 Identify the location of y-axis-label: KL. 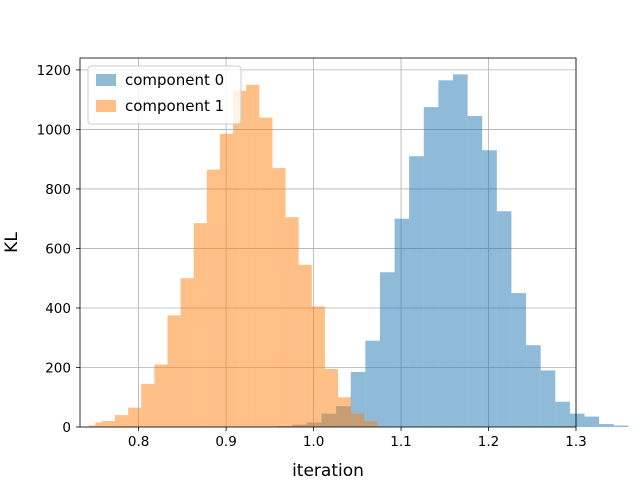
(12, 242).